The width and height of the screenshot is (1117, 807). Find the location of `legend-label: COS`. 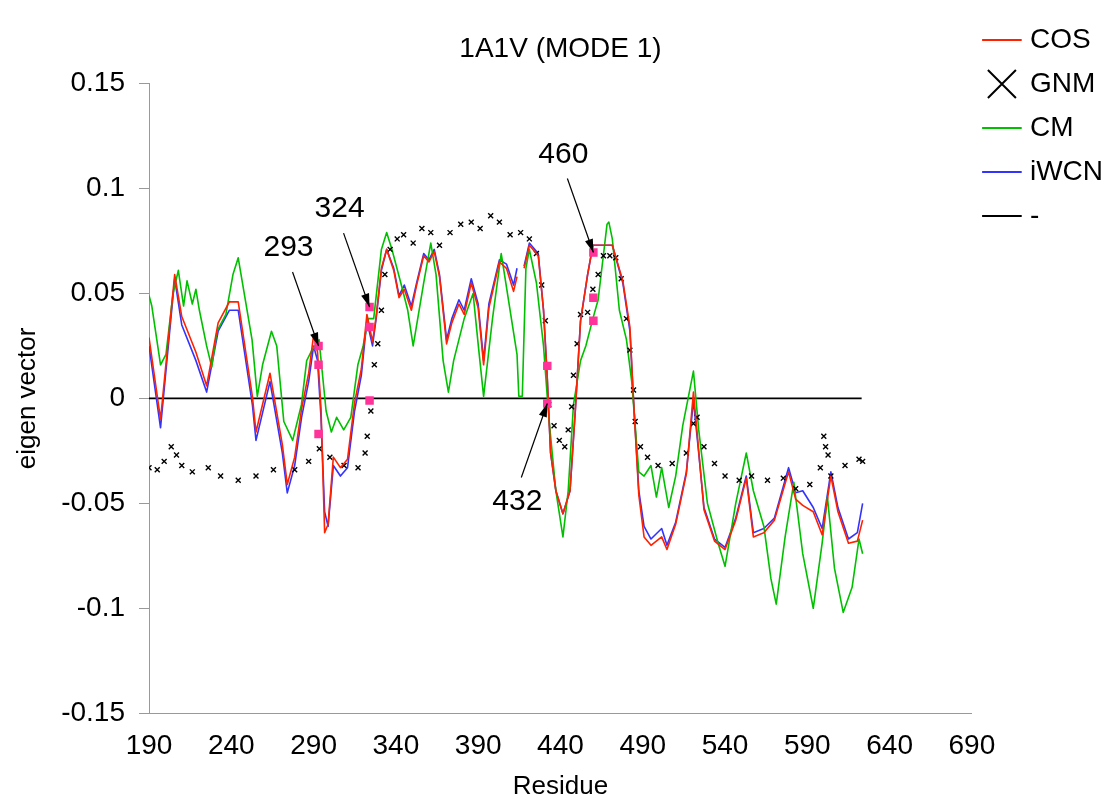

legend-label: COS is located at coordinates (1060, 38).